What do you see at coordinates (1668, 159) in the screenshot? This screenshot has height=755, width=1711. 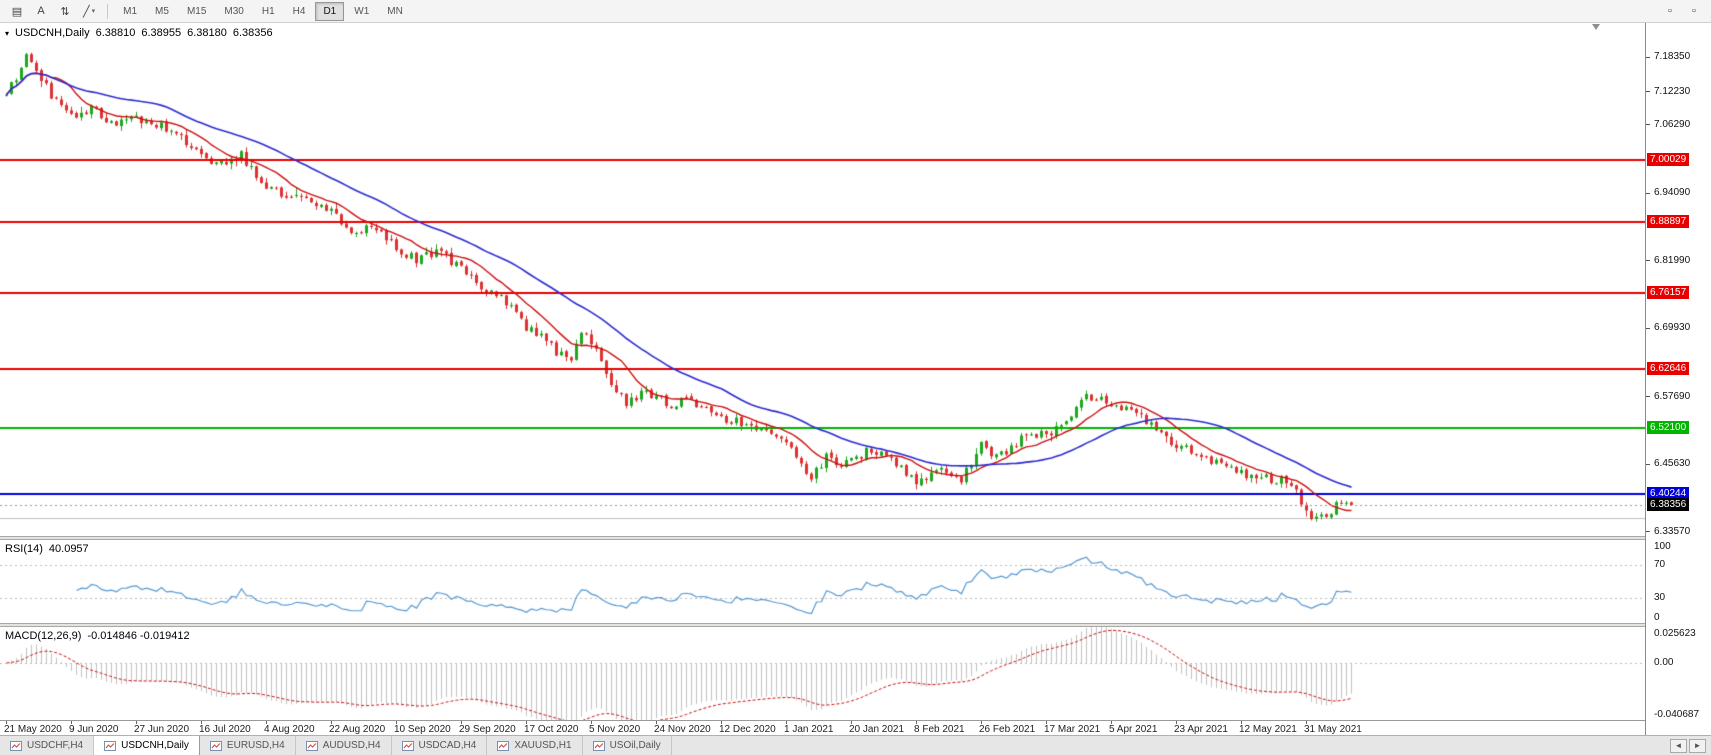 I see `hline-price-badge: 7.00029` at bounding box center [1668, 159].